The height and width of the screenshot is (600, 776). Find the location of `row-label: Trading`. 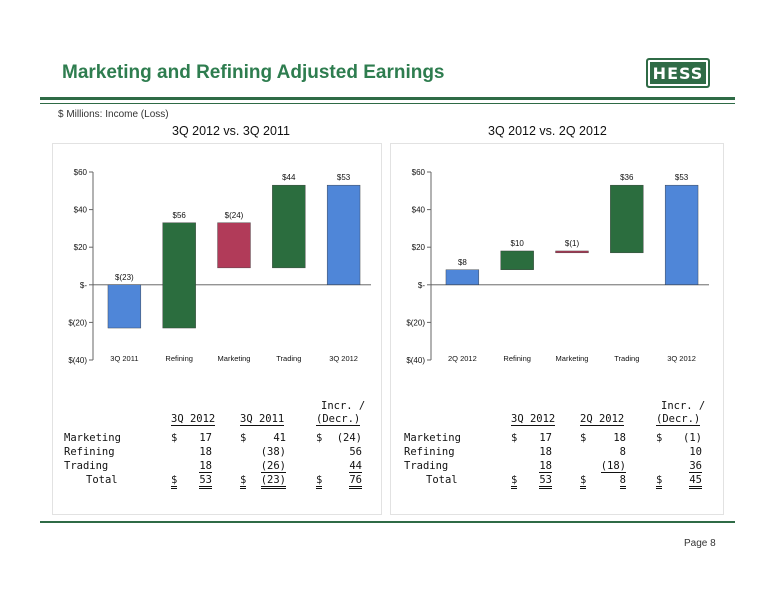

row-label: Trading is located at coordinates (86, 466).